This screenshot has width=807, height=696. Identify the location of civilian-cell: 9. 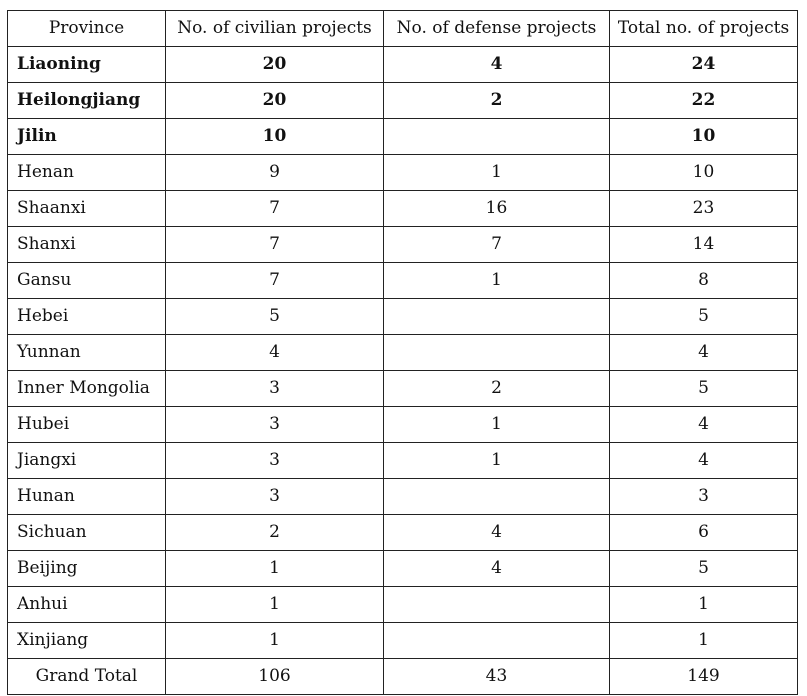
(274, 172).